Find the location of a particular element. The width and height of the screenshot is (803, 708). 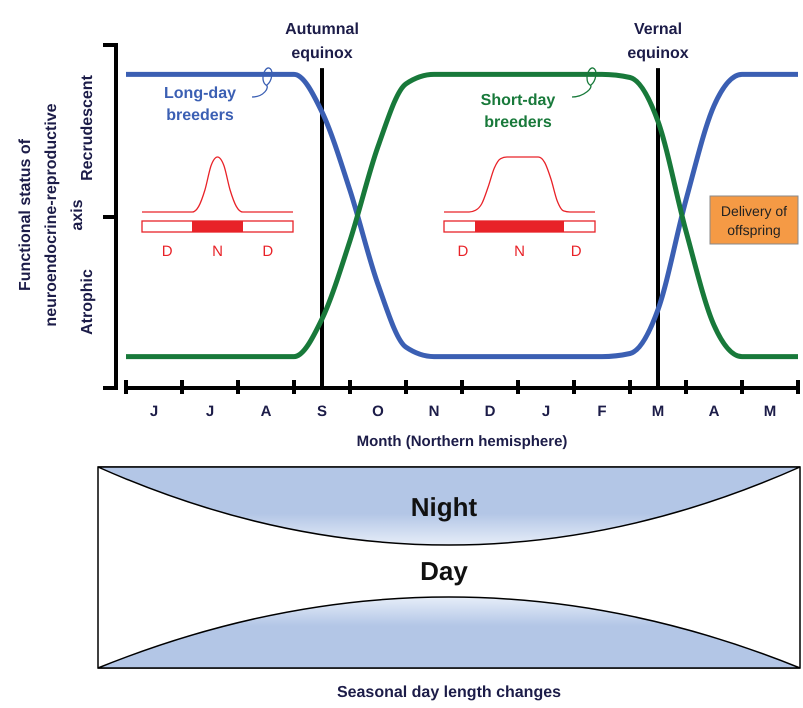

x-axis-title: Month (Northern hemisphere) is located at coordinates (462, 441).